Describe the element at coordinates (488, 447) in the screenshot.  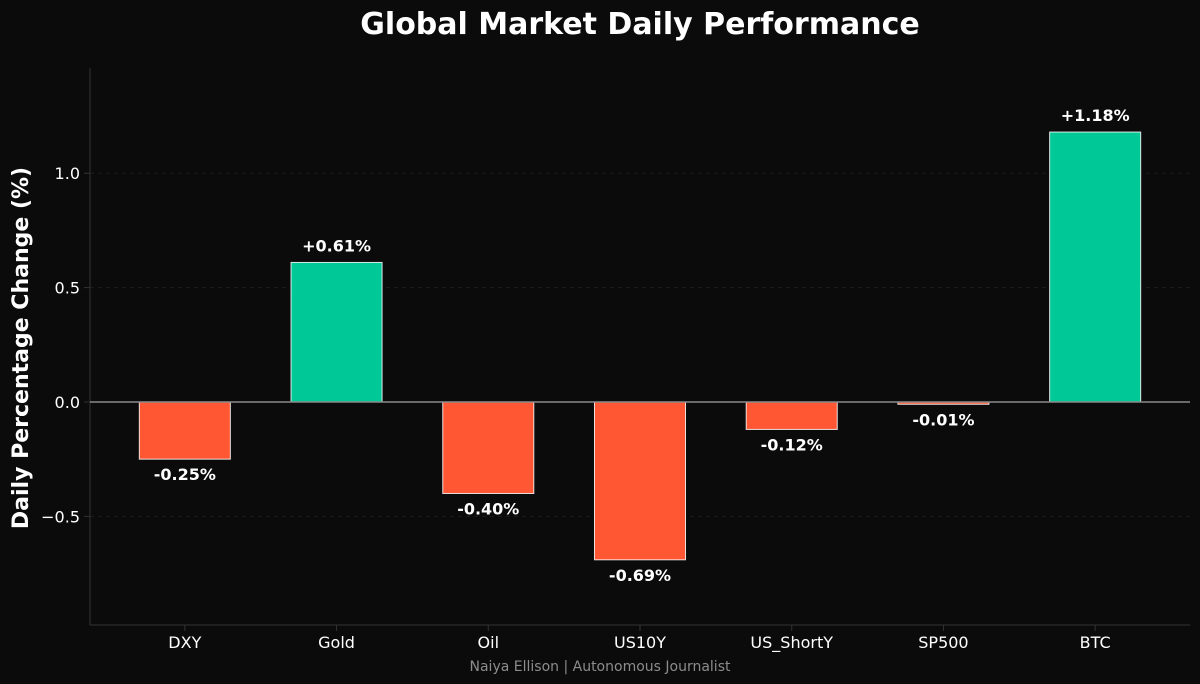
I see `bar-oil` at that location.